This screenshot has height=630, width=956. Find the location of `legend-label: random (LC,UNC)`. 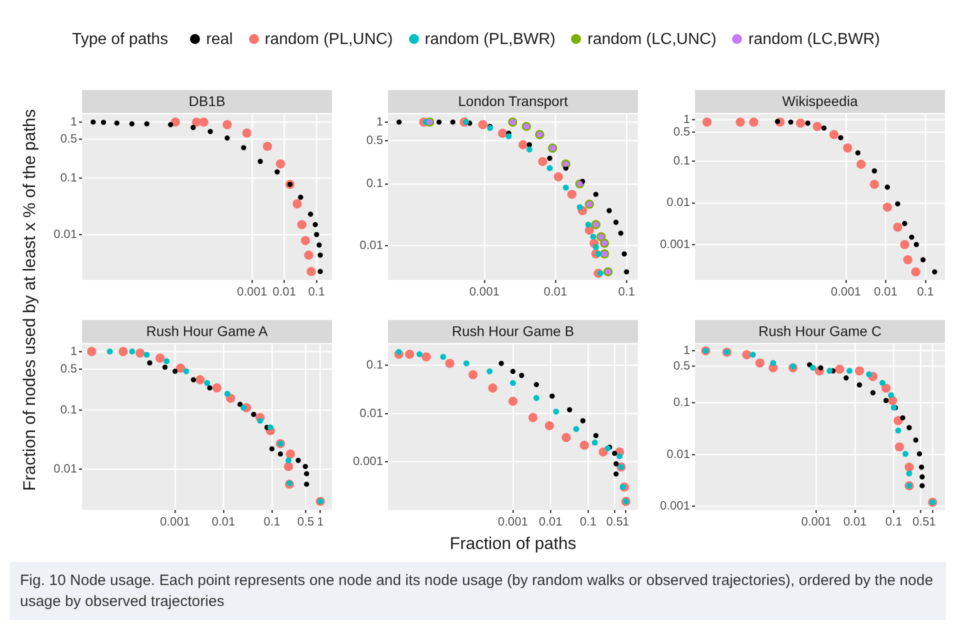

legend-label: random (LC,UNC) is located at coordinates (651, 39).